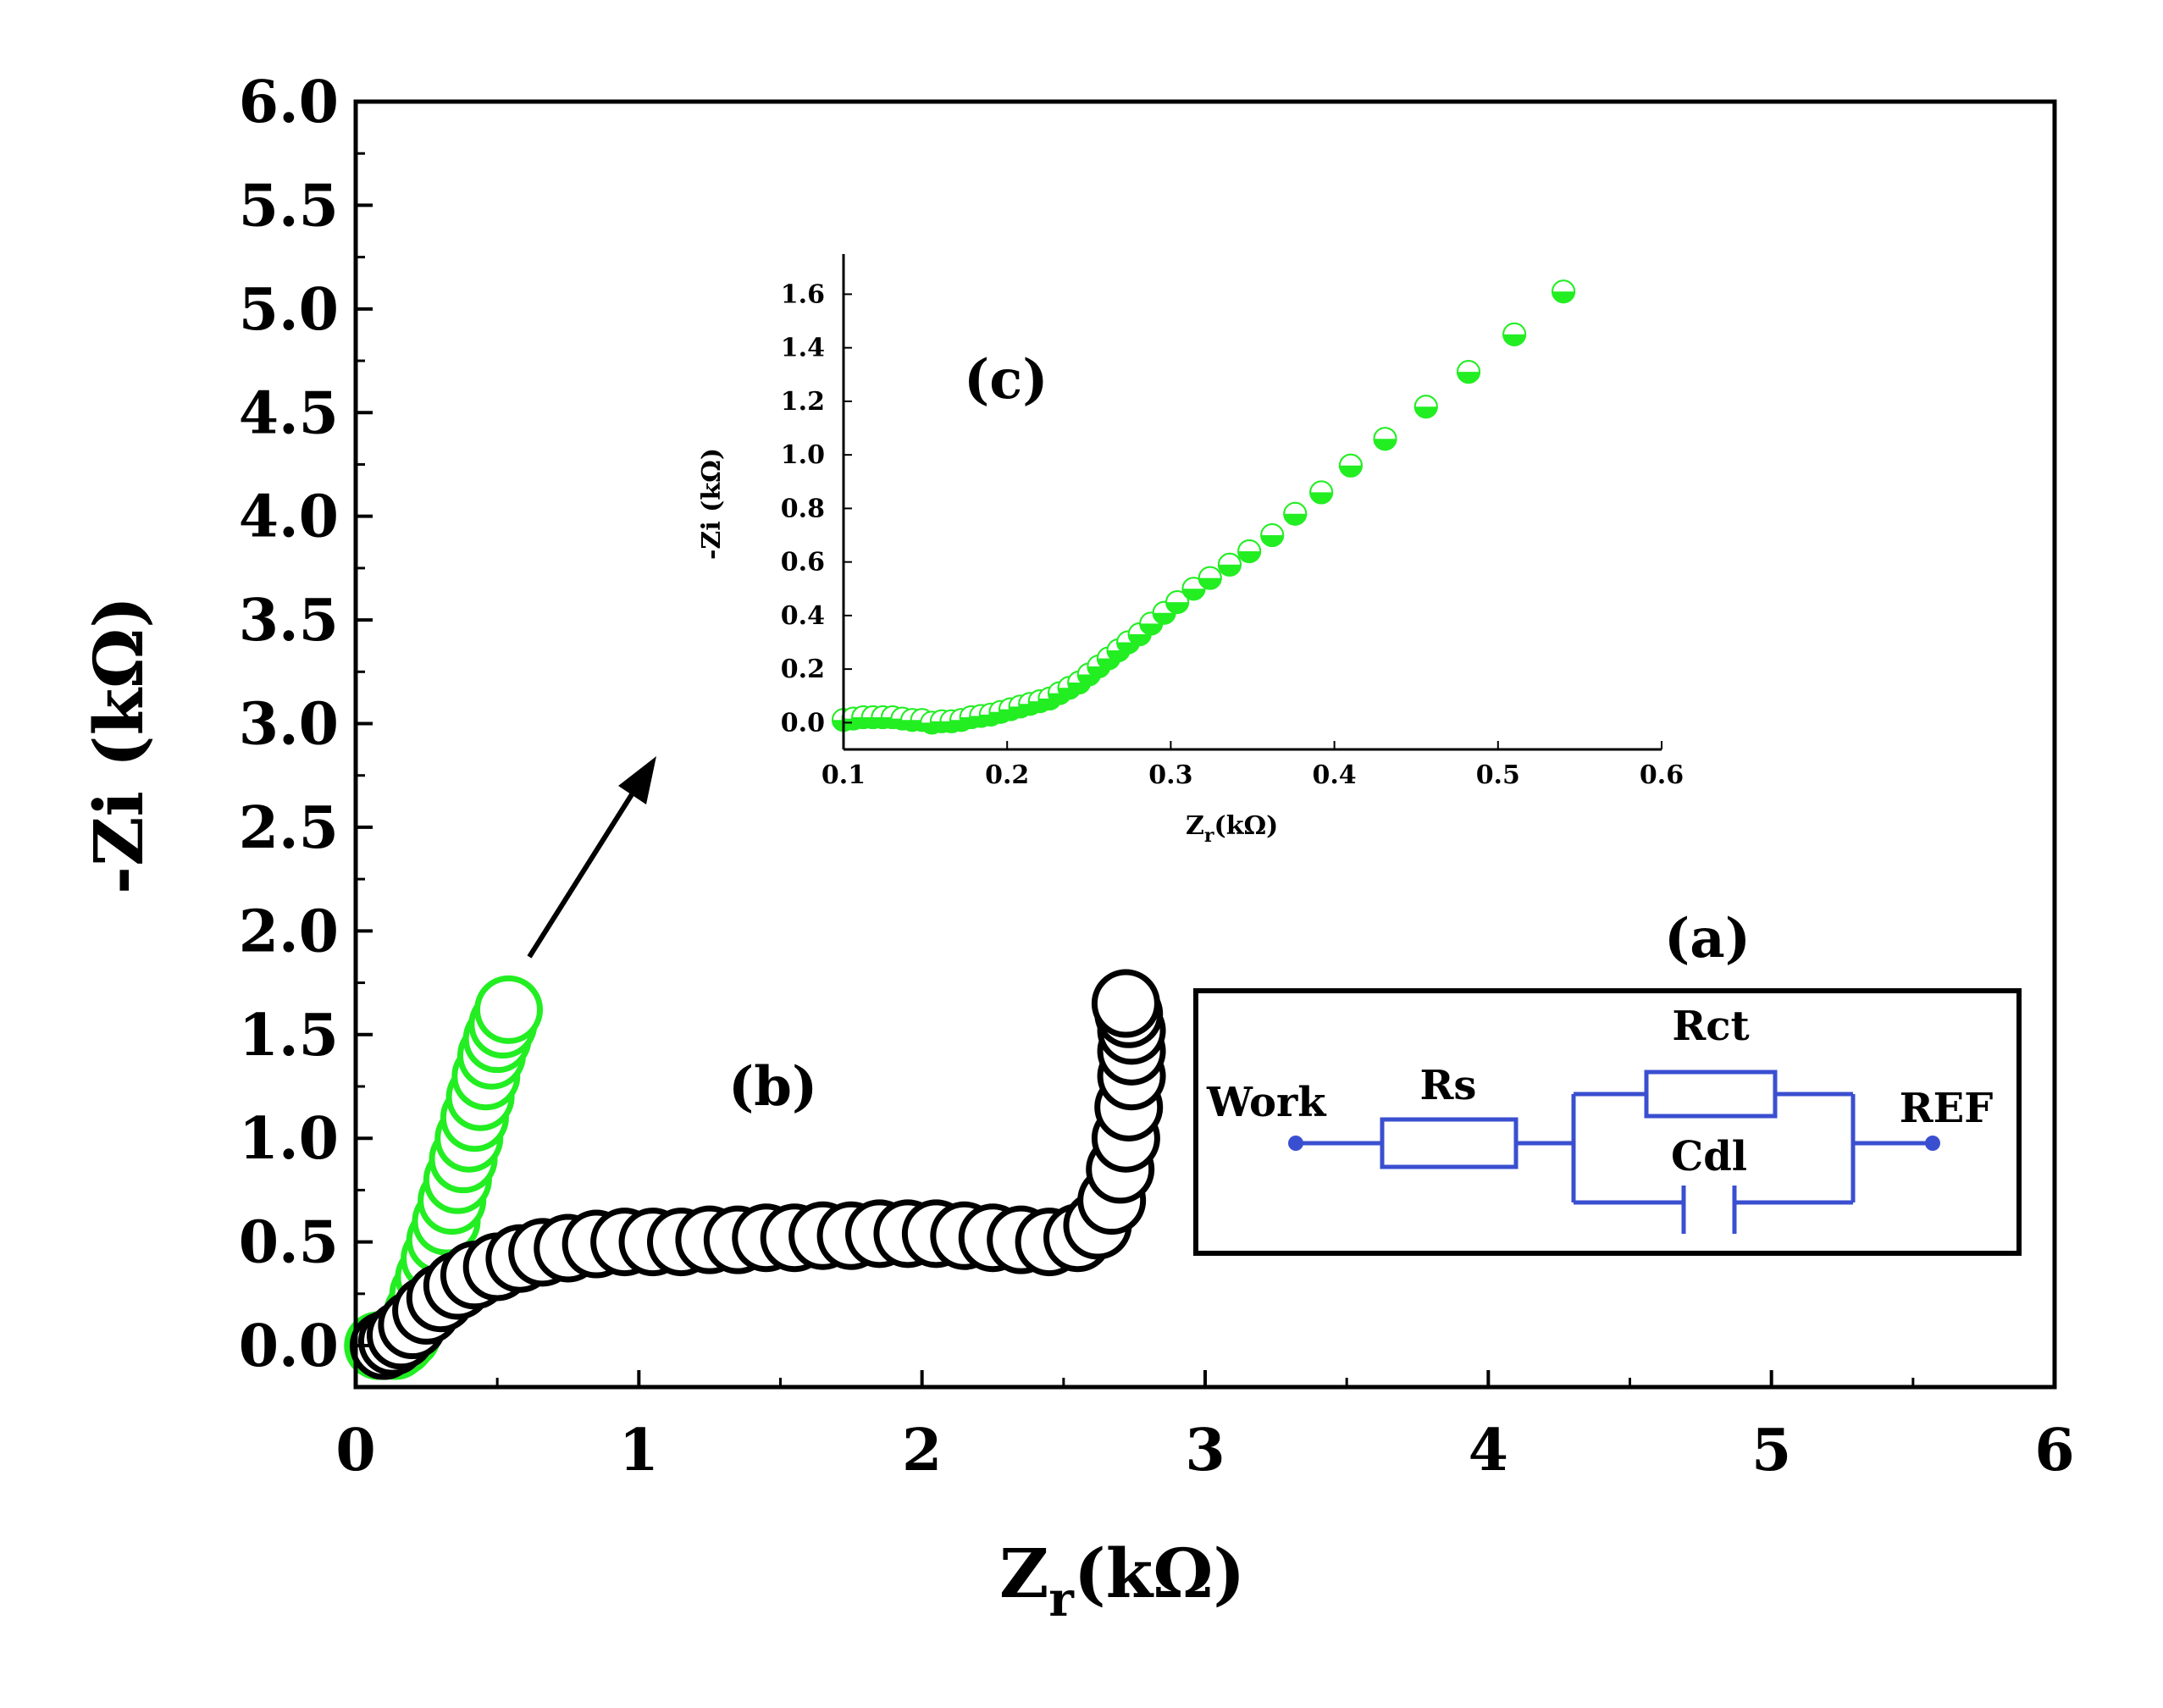  What do you see at coordinates (2054, 1451) in the screenshot?
I see `main-x-tick-label: 6` at bounding box center [2054, 1451].